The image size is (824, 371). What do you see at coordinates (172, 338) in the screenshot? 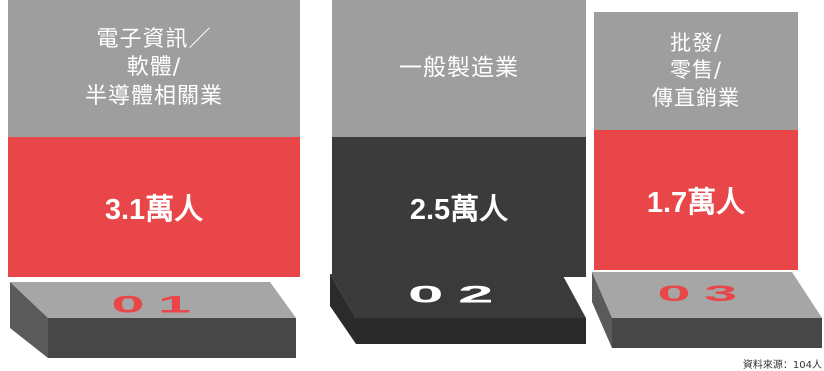
I see `plinth-1-front` at bounding box center [172, 338].